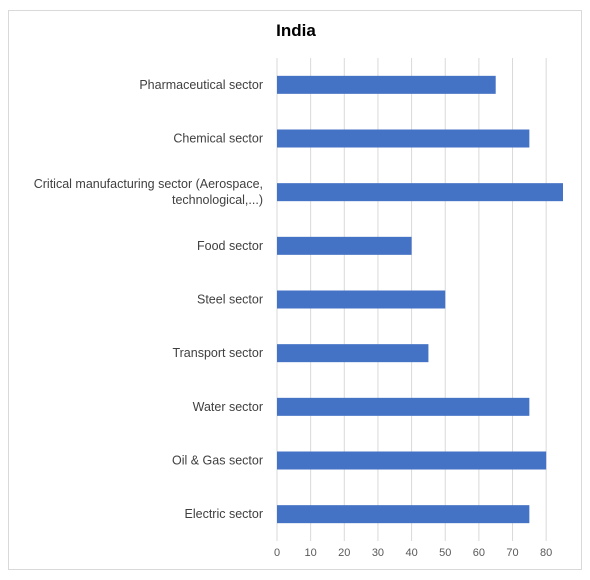  Describe the element at coordinates (230, 246) in the screenshot. I see `category-label: Food sector` at that location.